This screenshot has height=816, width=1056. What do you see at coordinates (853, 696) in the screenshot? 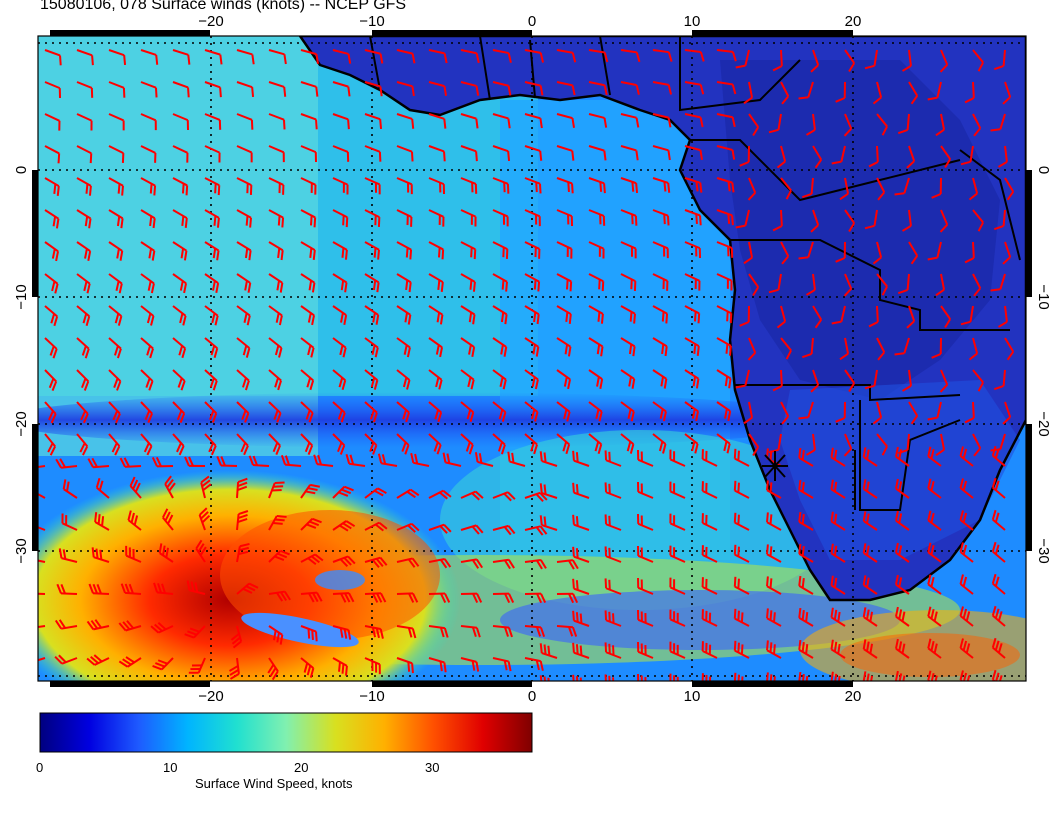
I see `lon-tick-bottom: 20` at bounding box center [853, 696].